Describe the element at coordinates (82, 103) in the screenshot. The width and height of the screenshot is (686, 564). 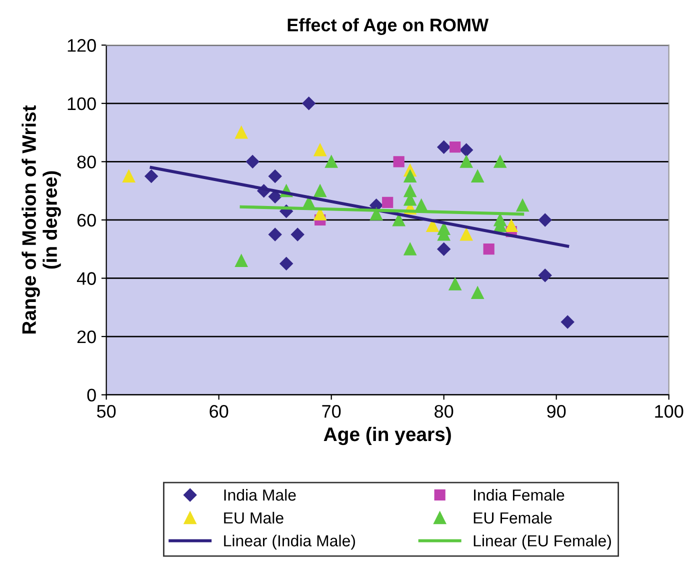
I see `y-tick-label: 100` at that location.